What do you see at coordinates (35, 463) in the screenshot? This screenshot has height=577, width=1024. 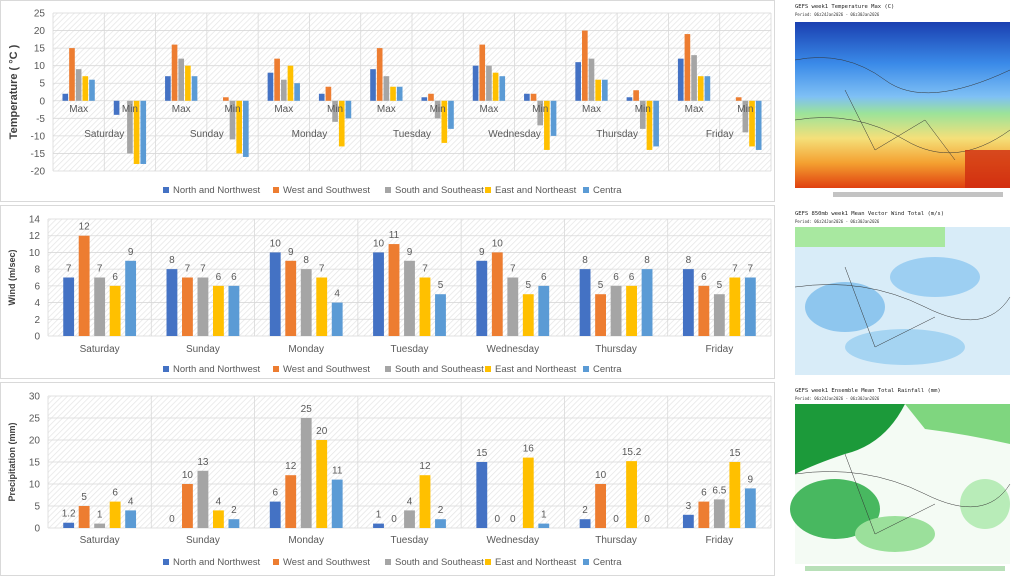 I see `y-tick-label: 15` at bounding box center [35, 463].